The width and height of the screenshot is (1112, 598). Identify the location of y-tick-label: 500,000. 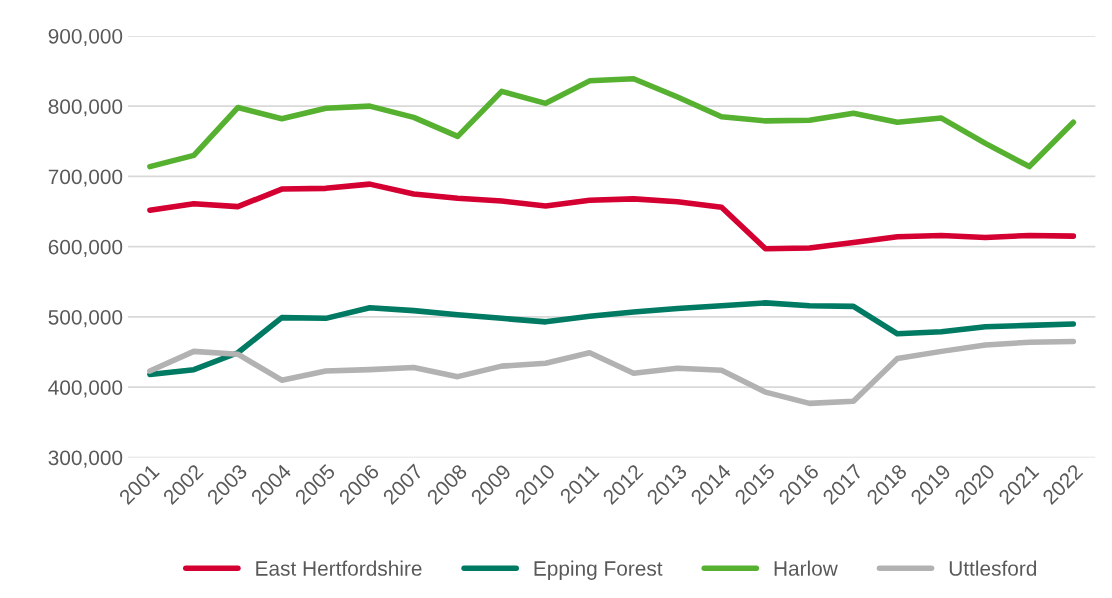
(85, 318).